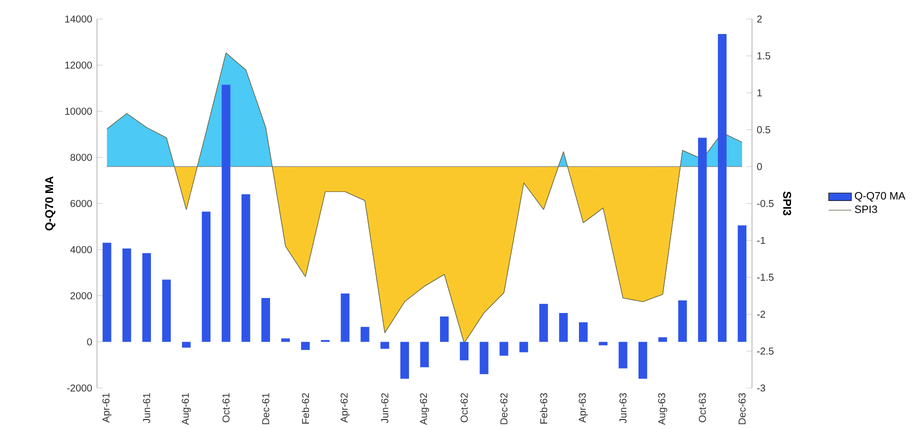 Image resolution: width=917 pixels, height=429 pixels. I want to click on y-tick-label: 14000, so click(78, 19).